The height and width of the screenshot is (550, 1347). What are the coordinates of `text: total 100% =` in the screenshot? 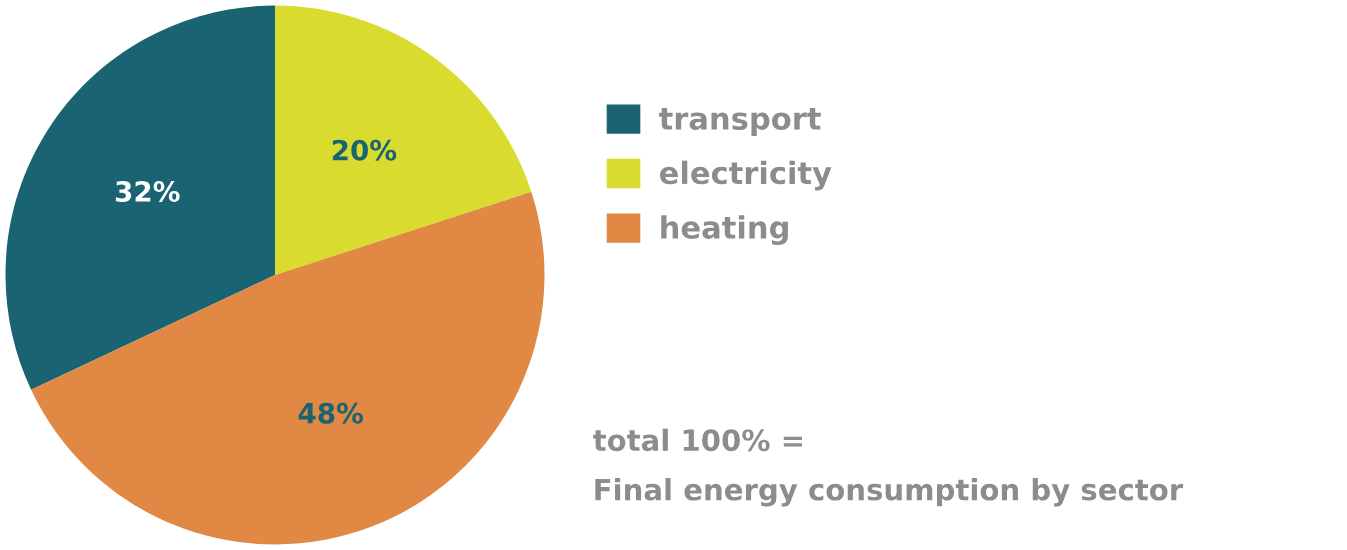 It's located at (698, 440).